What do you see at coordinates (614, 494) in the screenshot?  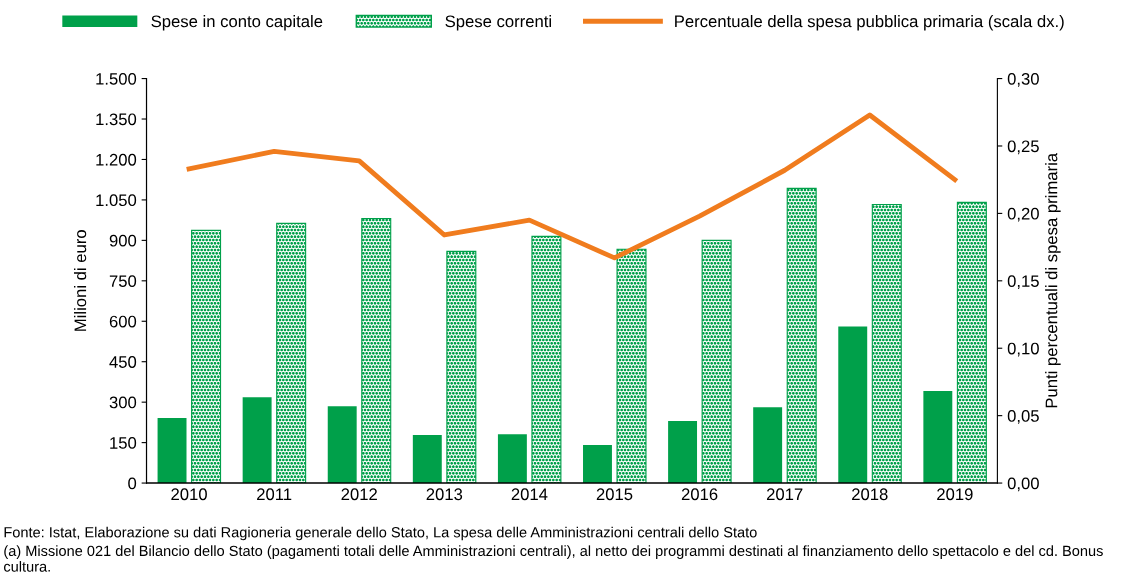 I see `x-tick-label: 2015` at bounding box center [614, 494].